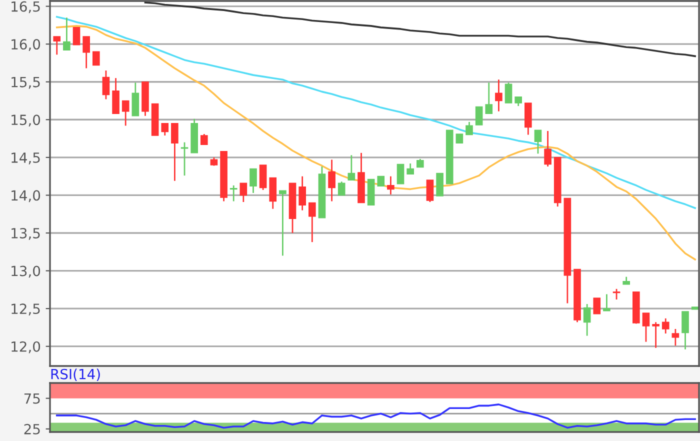 The width and height of the screenshot is (700, 441). What do you see at coordinates (26, 272) in the screenshot?
I see `y-tick-label: 13,0` at bounding box center [26, 272].